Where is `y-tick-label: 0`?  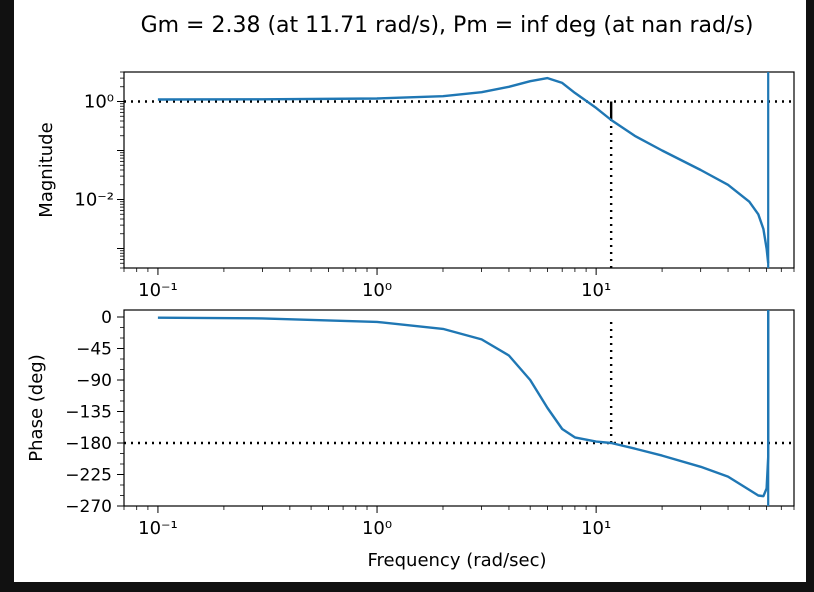 y-tick-label: 0 is located at coordinates (106, 318).